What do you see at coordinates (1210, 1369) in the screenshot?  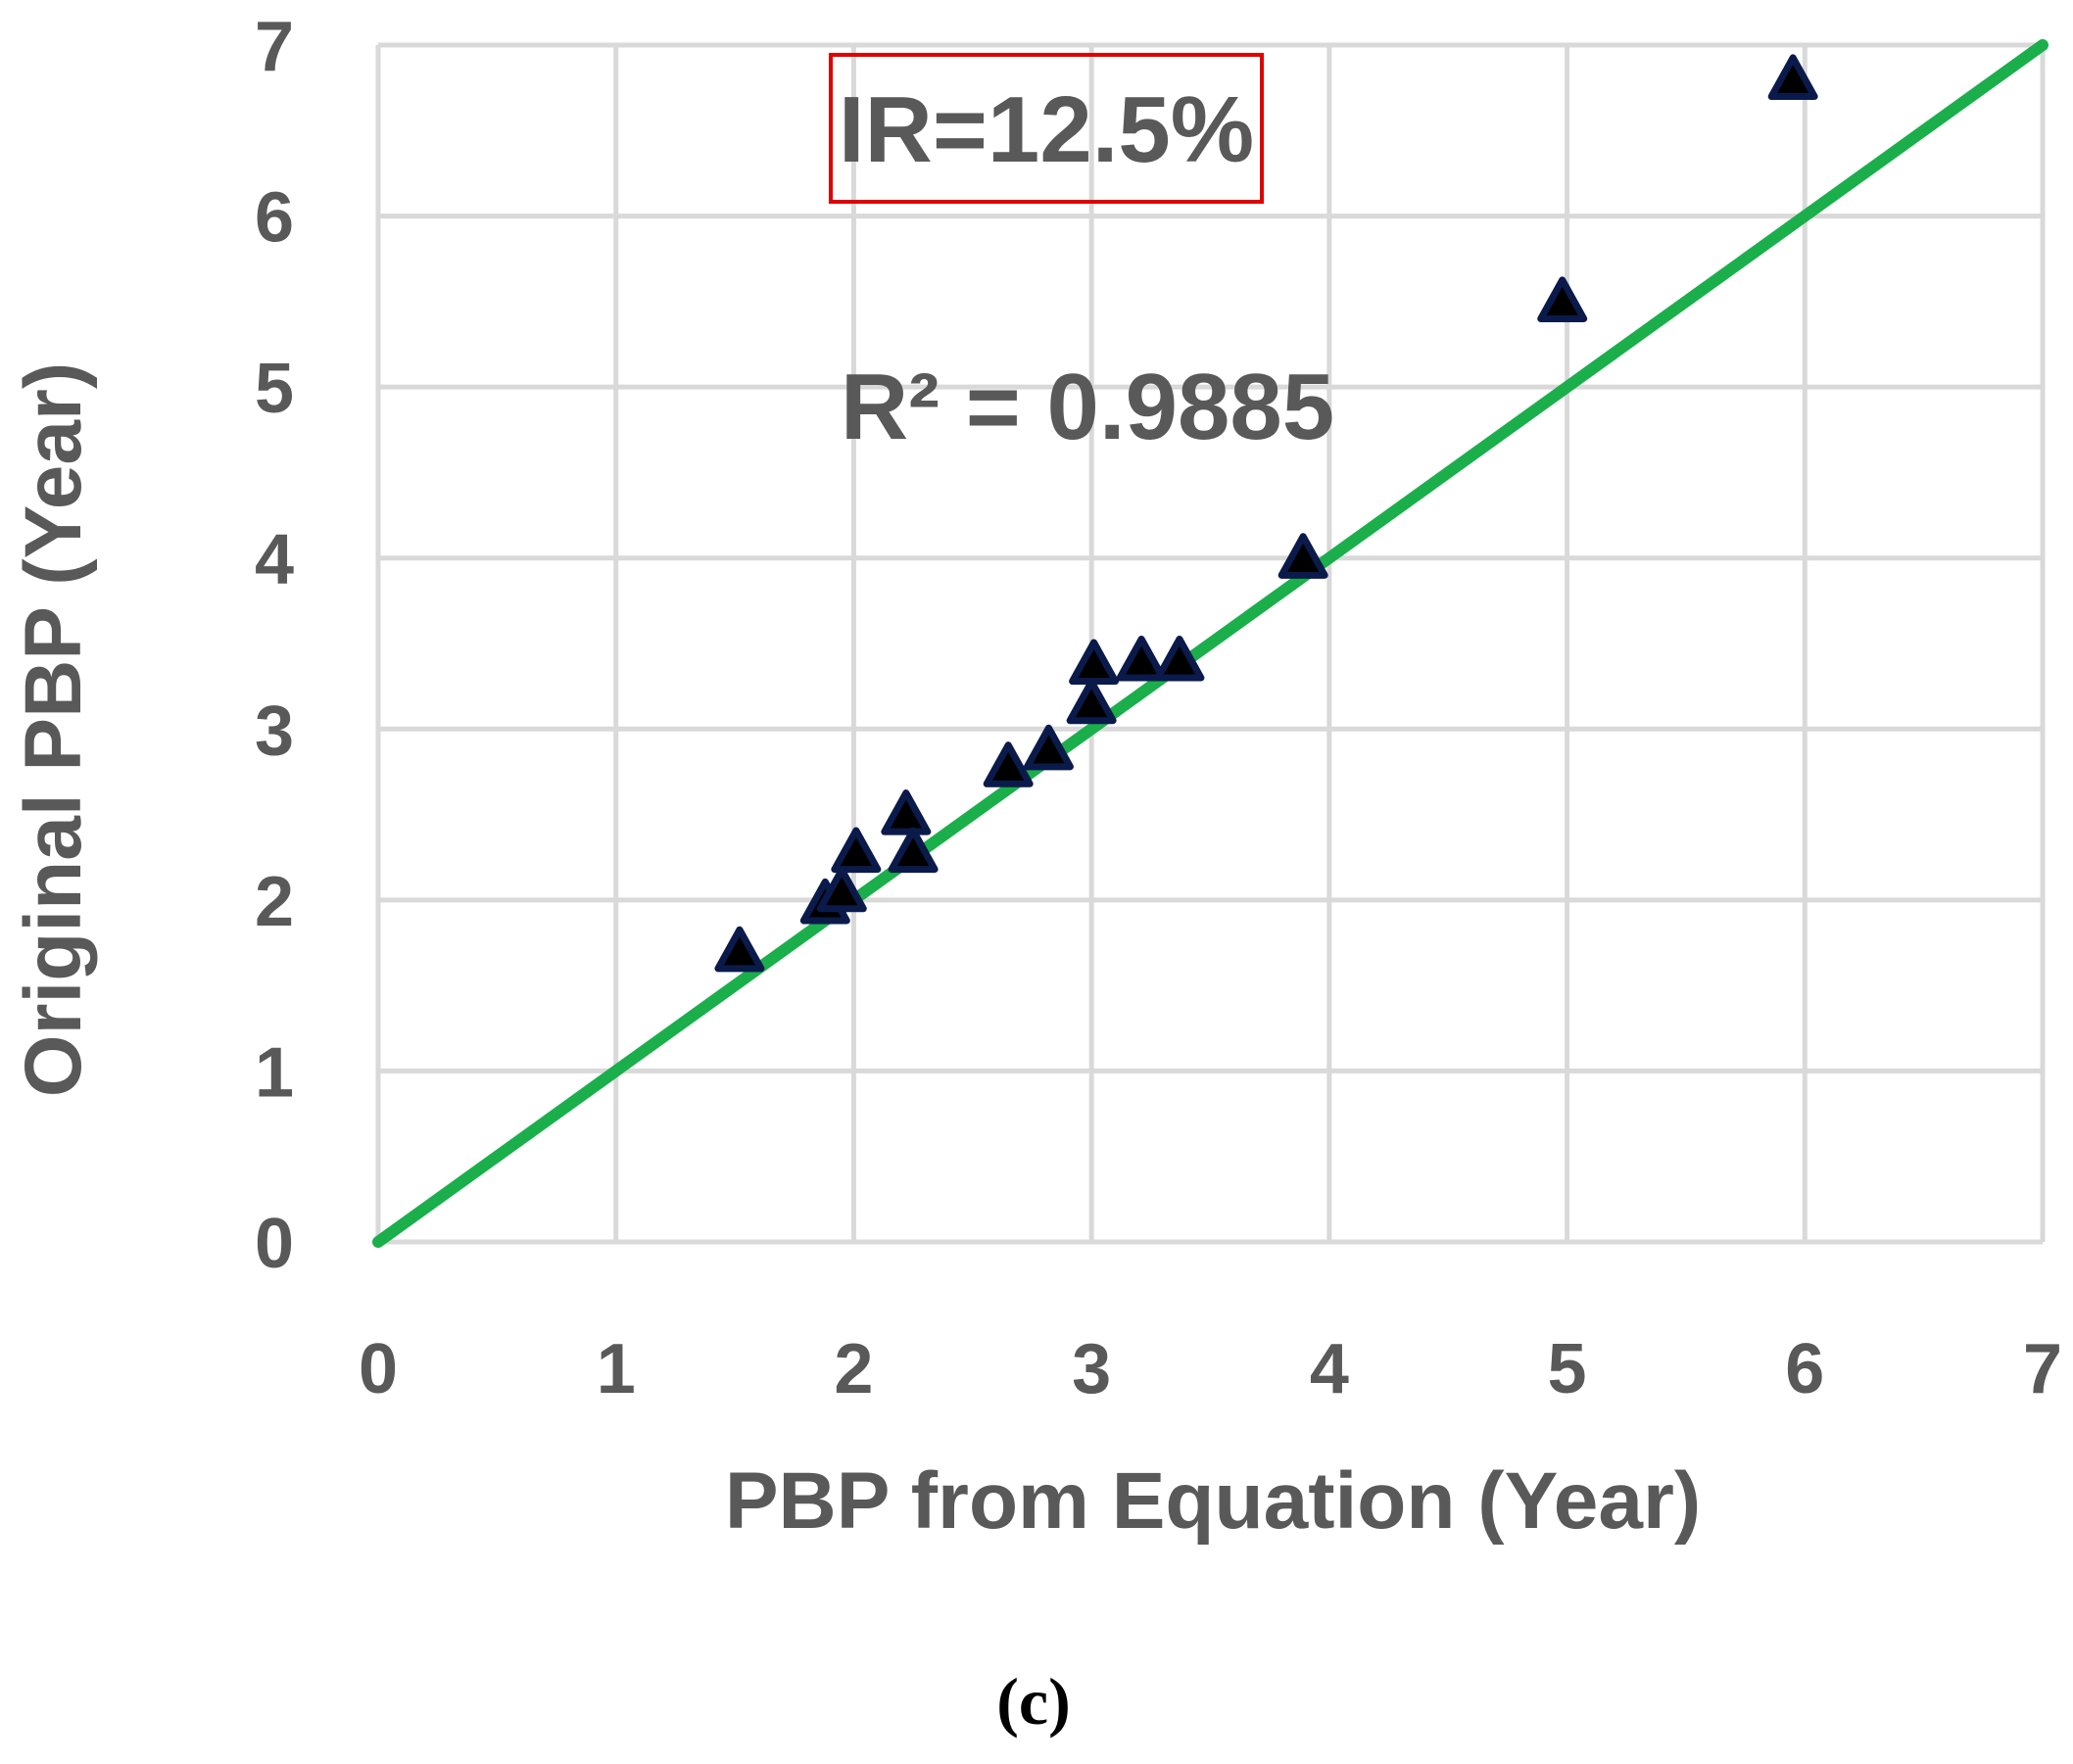 I see `x-axis-ticks: 0 1 2 3 4 5 6 7` at bounding box center [1210, 1369].